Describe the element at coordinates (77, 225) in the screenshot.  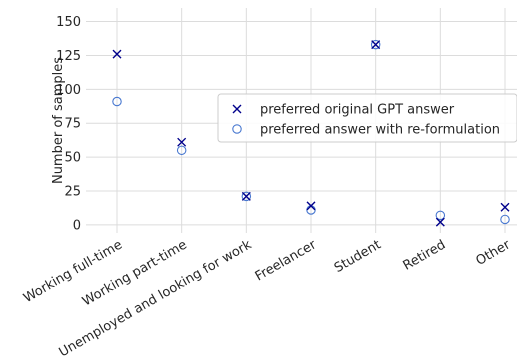
I see `y-tick-label: 0` at that location.